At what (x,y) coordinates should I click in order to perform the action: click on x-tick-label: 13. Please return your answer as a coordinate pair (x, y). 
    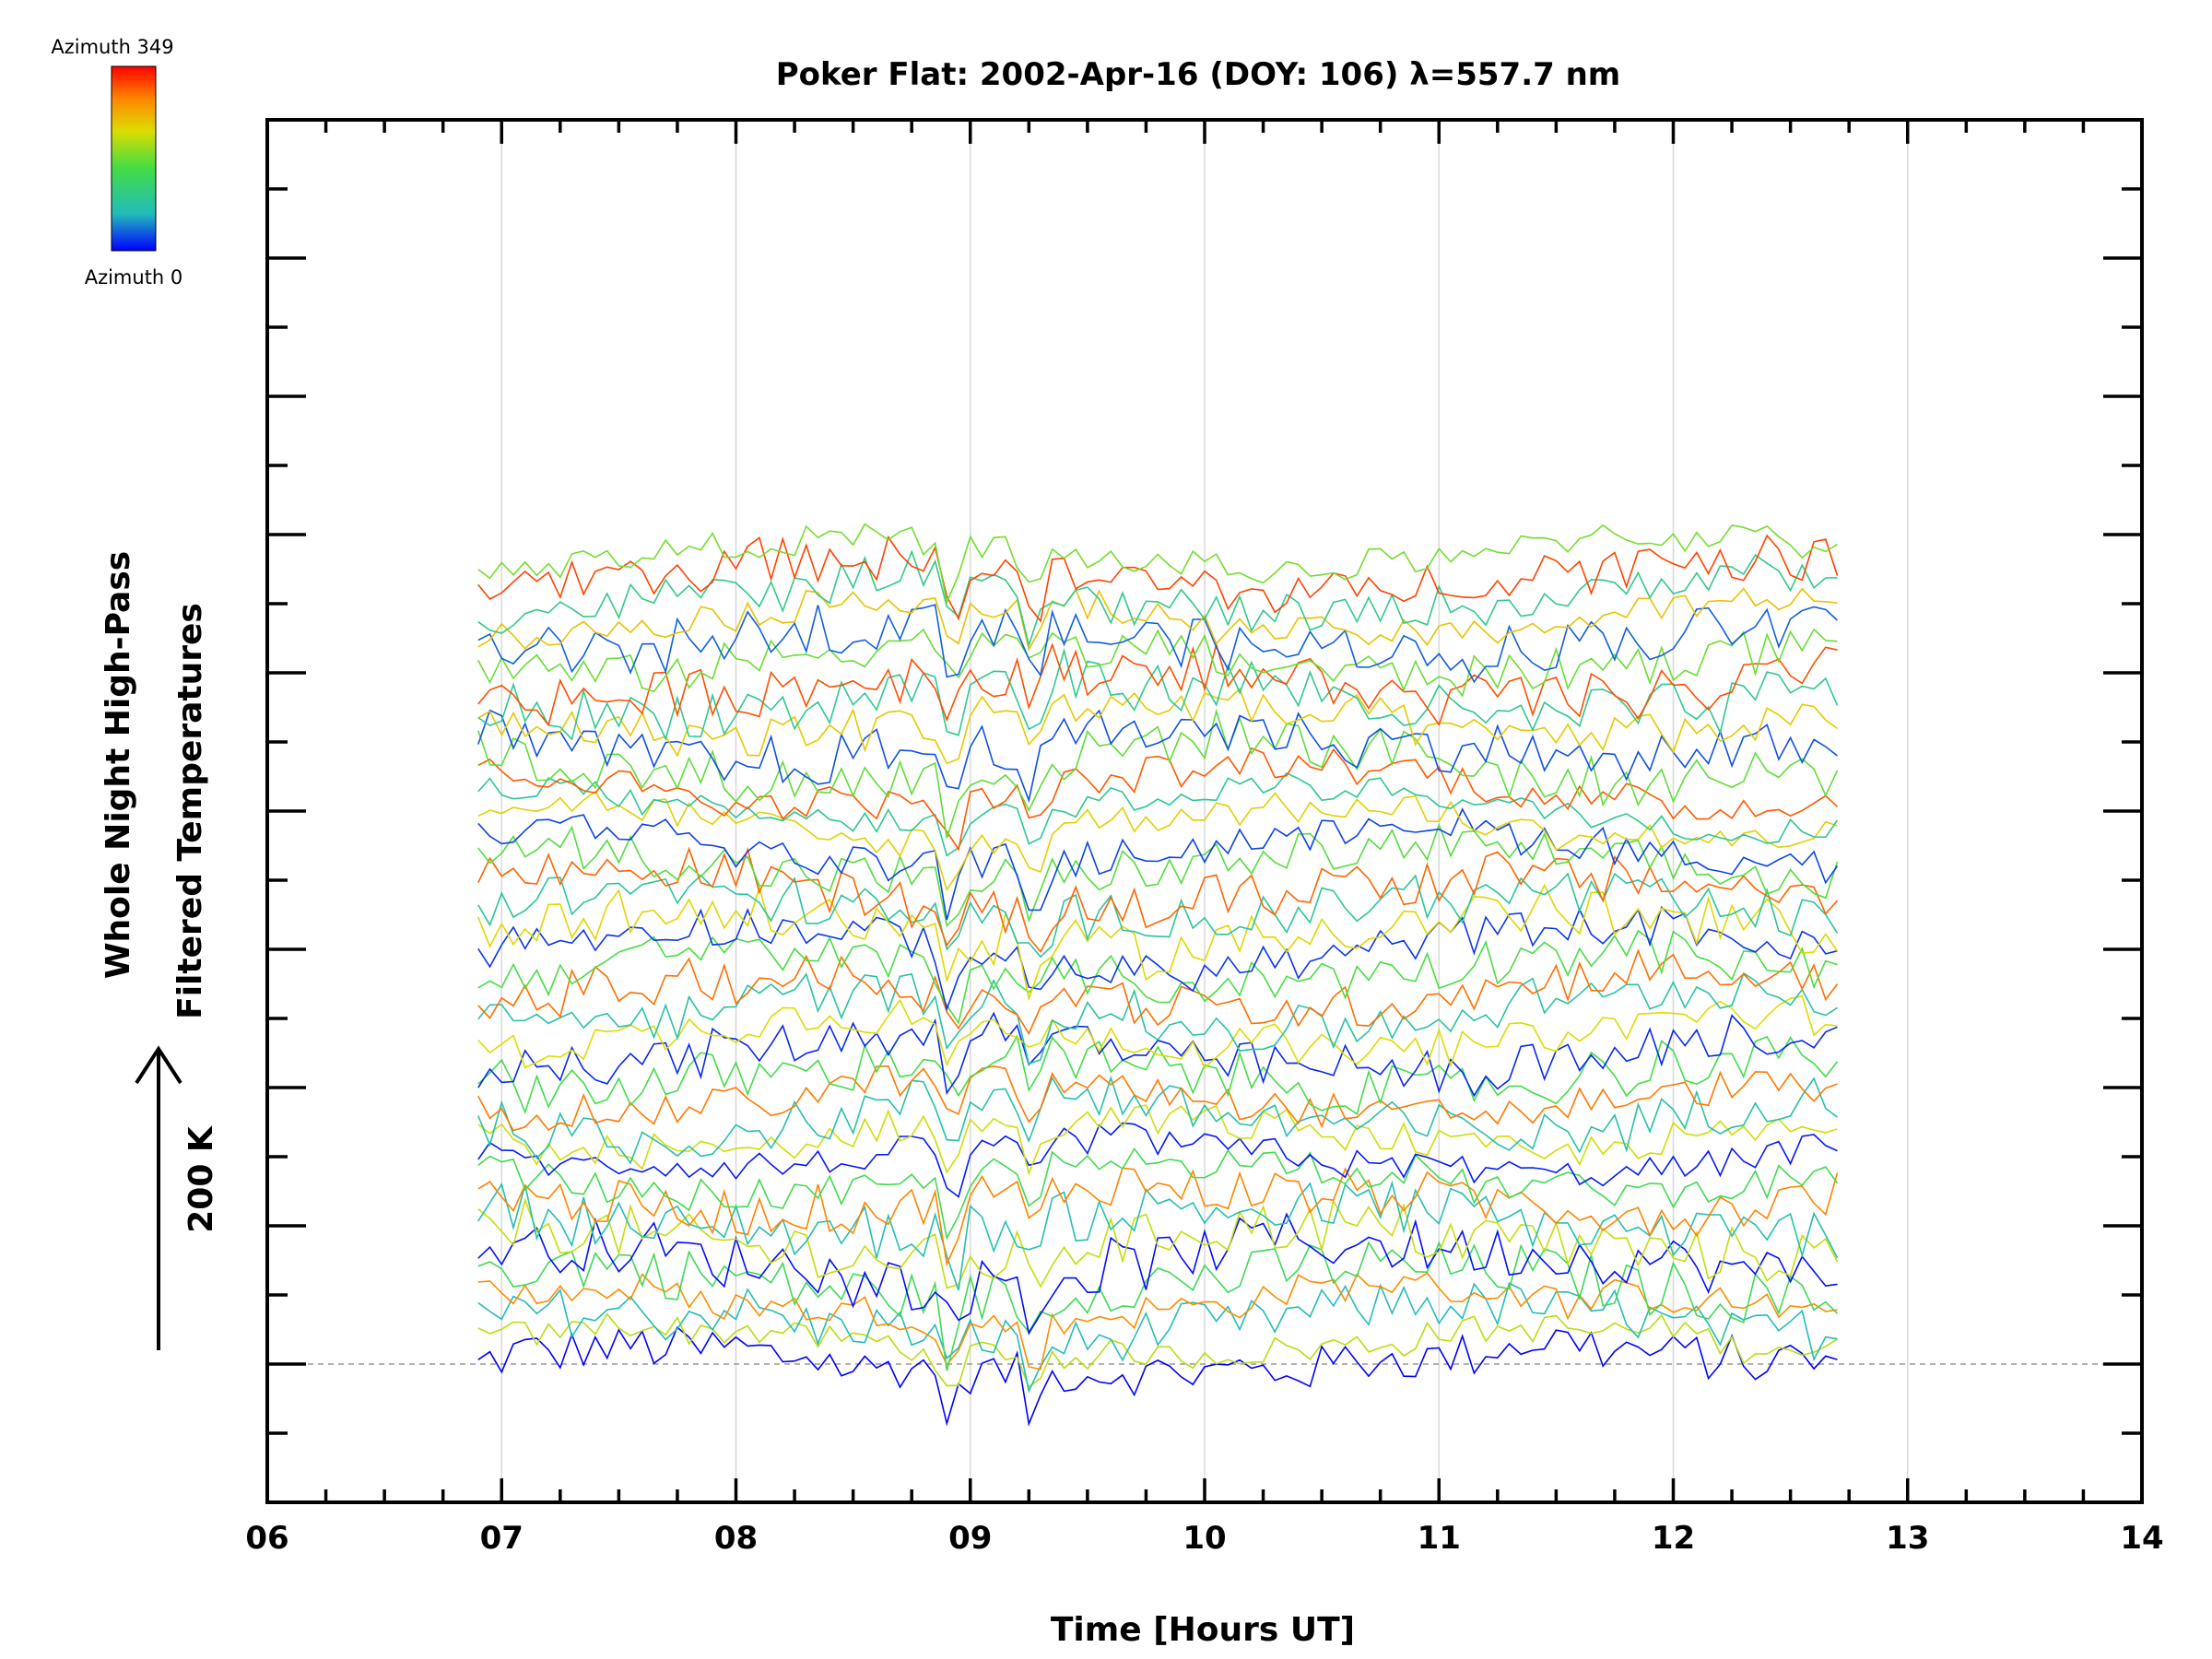
    Looking at the image, I should click on (1907, 1538).